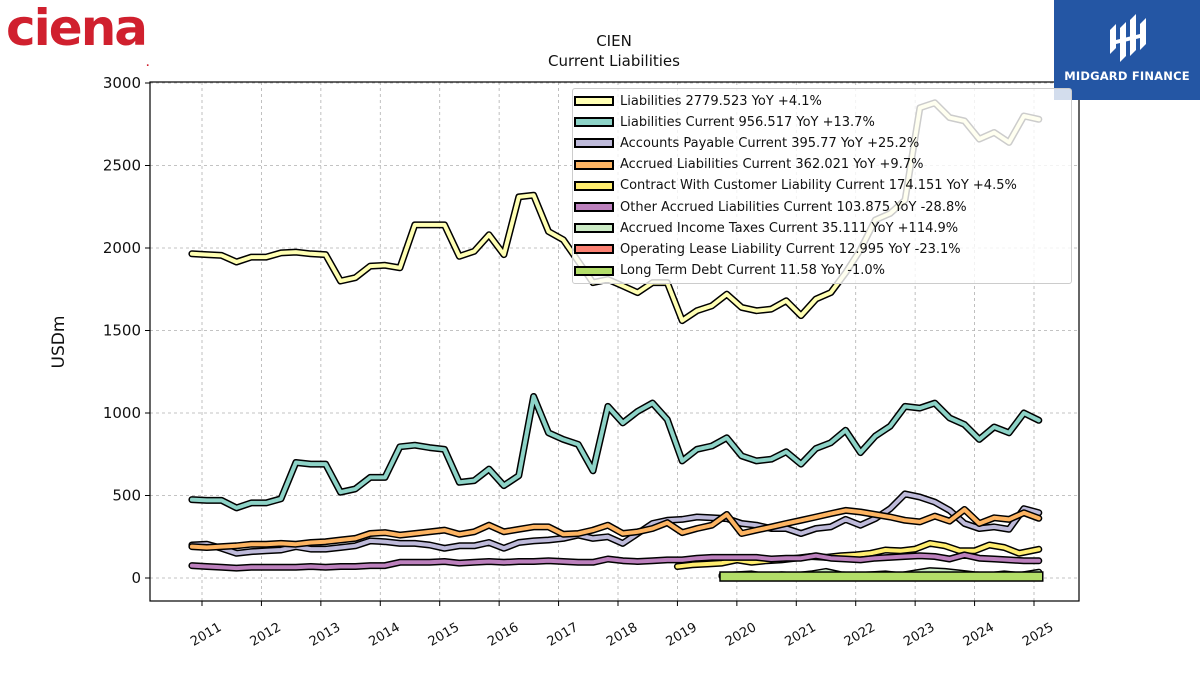  Describe the element at coordinates (77, 28) in the screenshot. I see `ciena-logo-text: ciena` at that location.